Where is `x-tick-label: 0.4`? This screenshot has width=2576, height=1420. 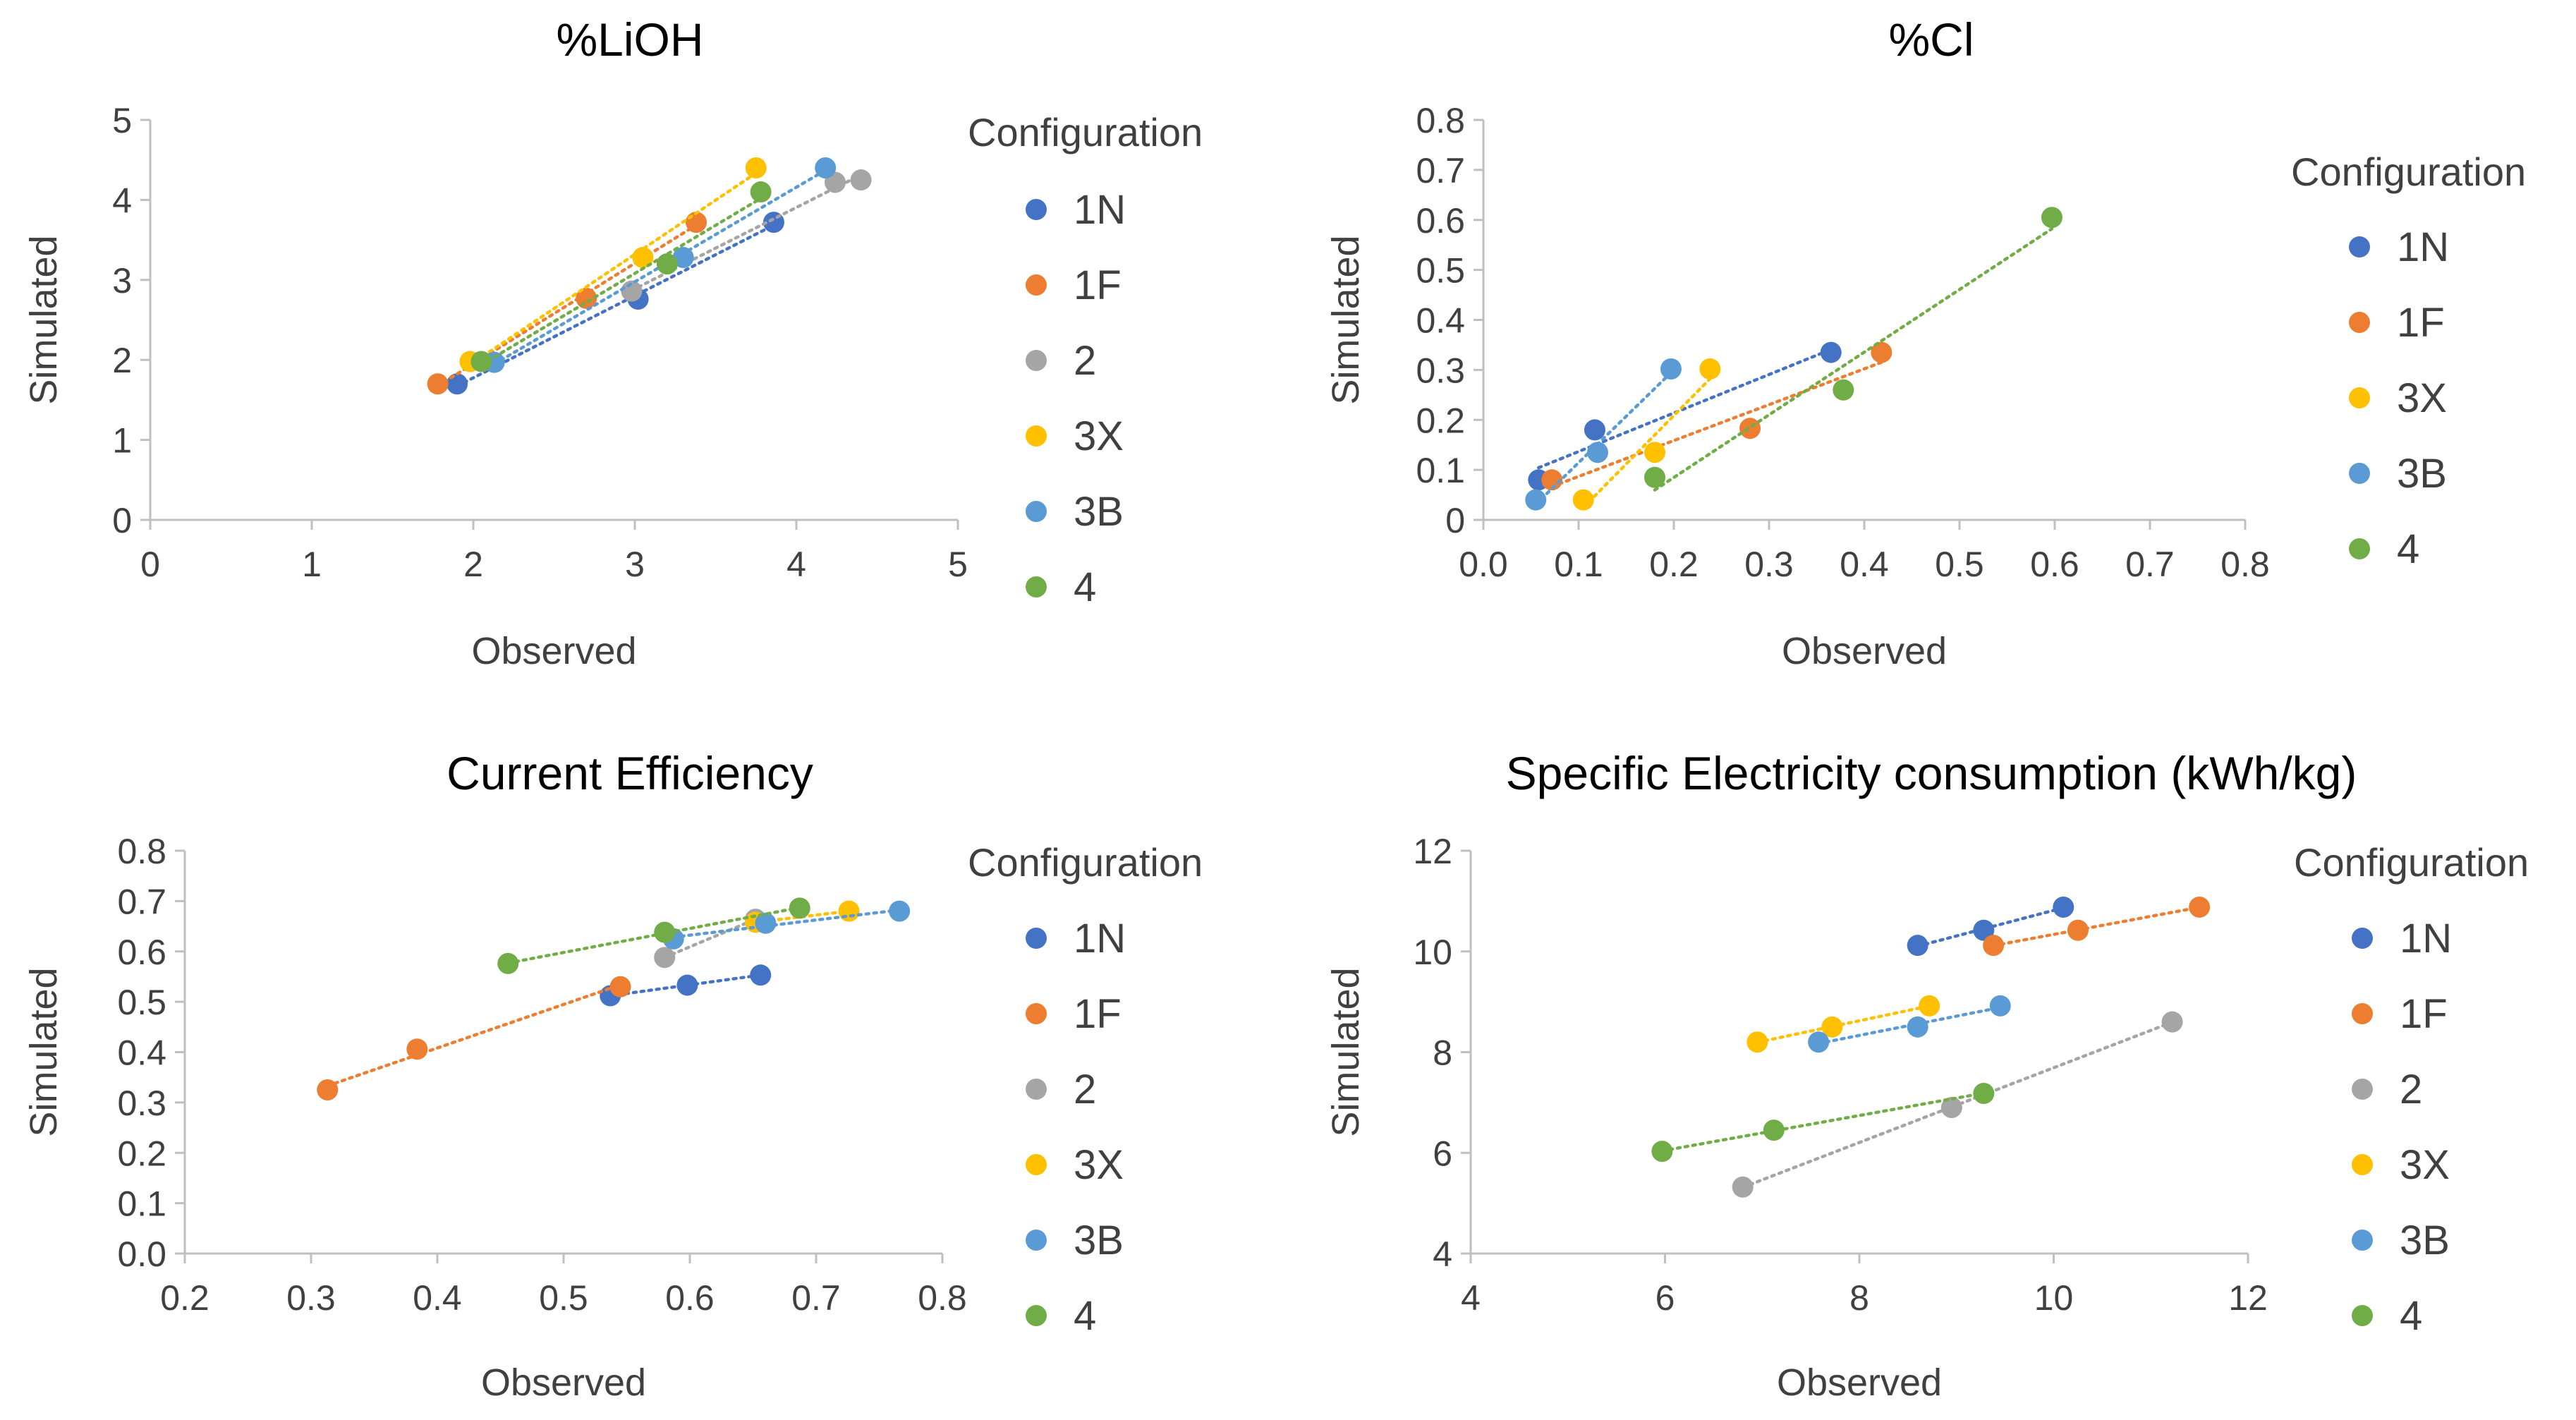
x-tick-label: 0.4 is located at coordinates (1864, 564).